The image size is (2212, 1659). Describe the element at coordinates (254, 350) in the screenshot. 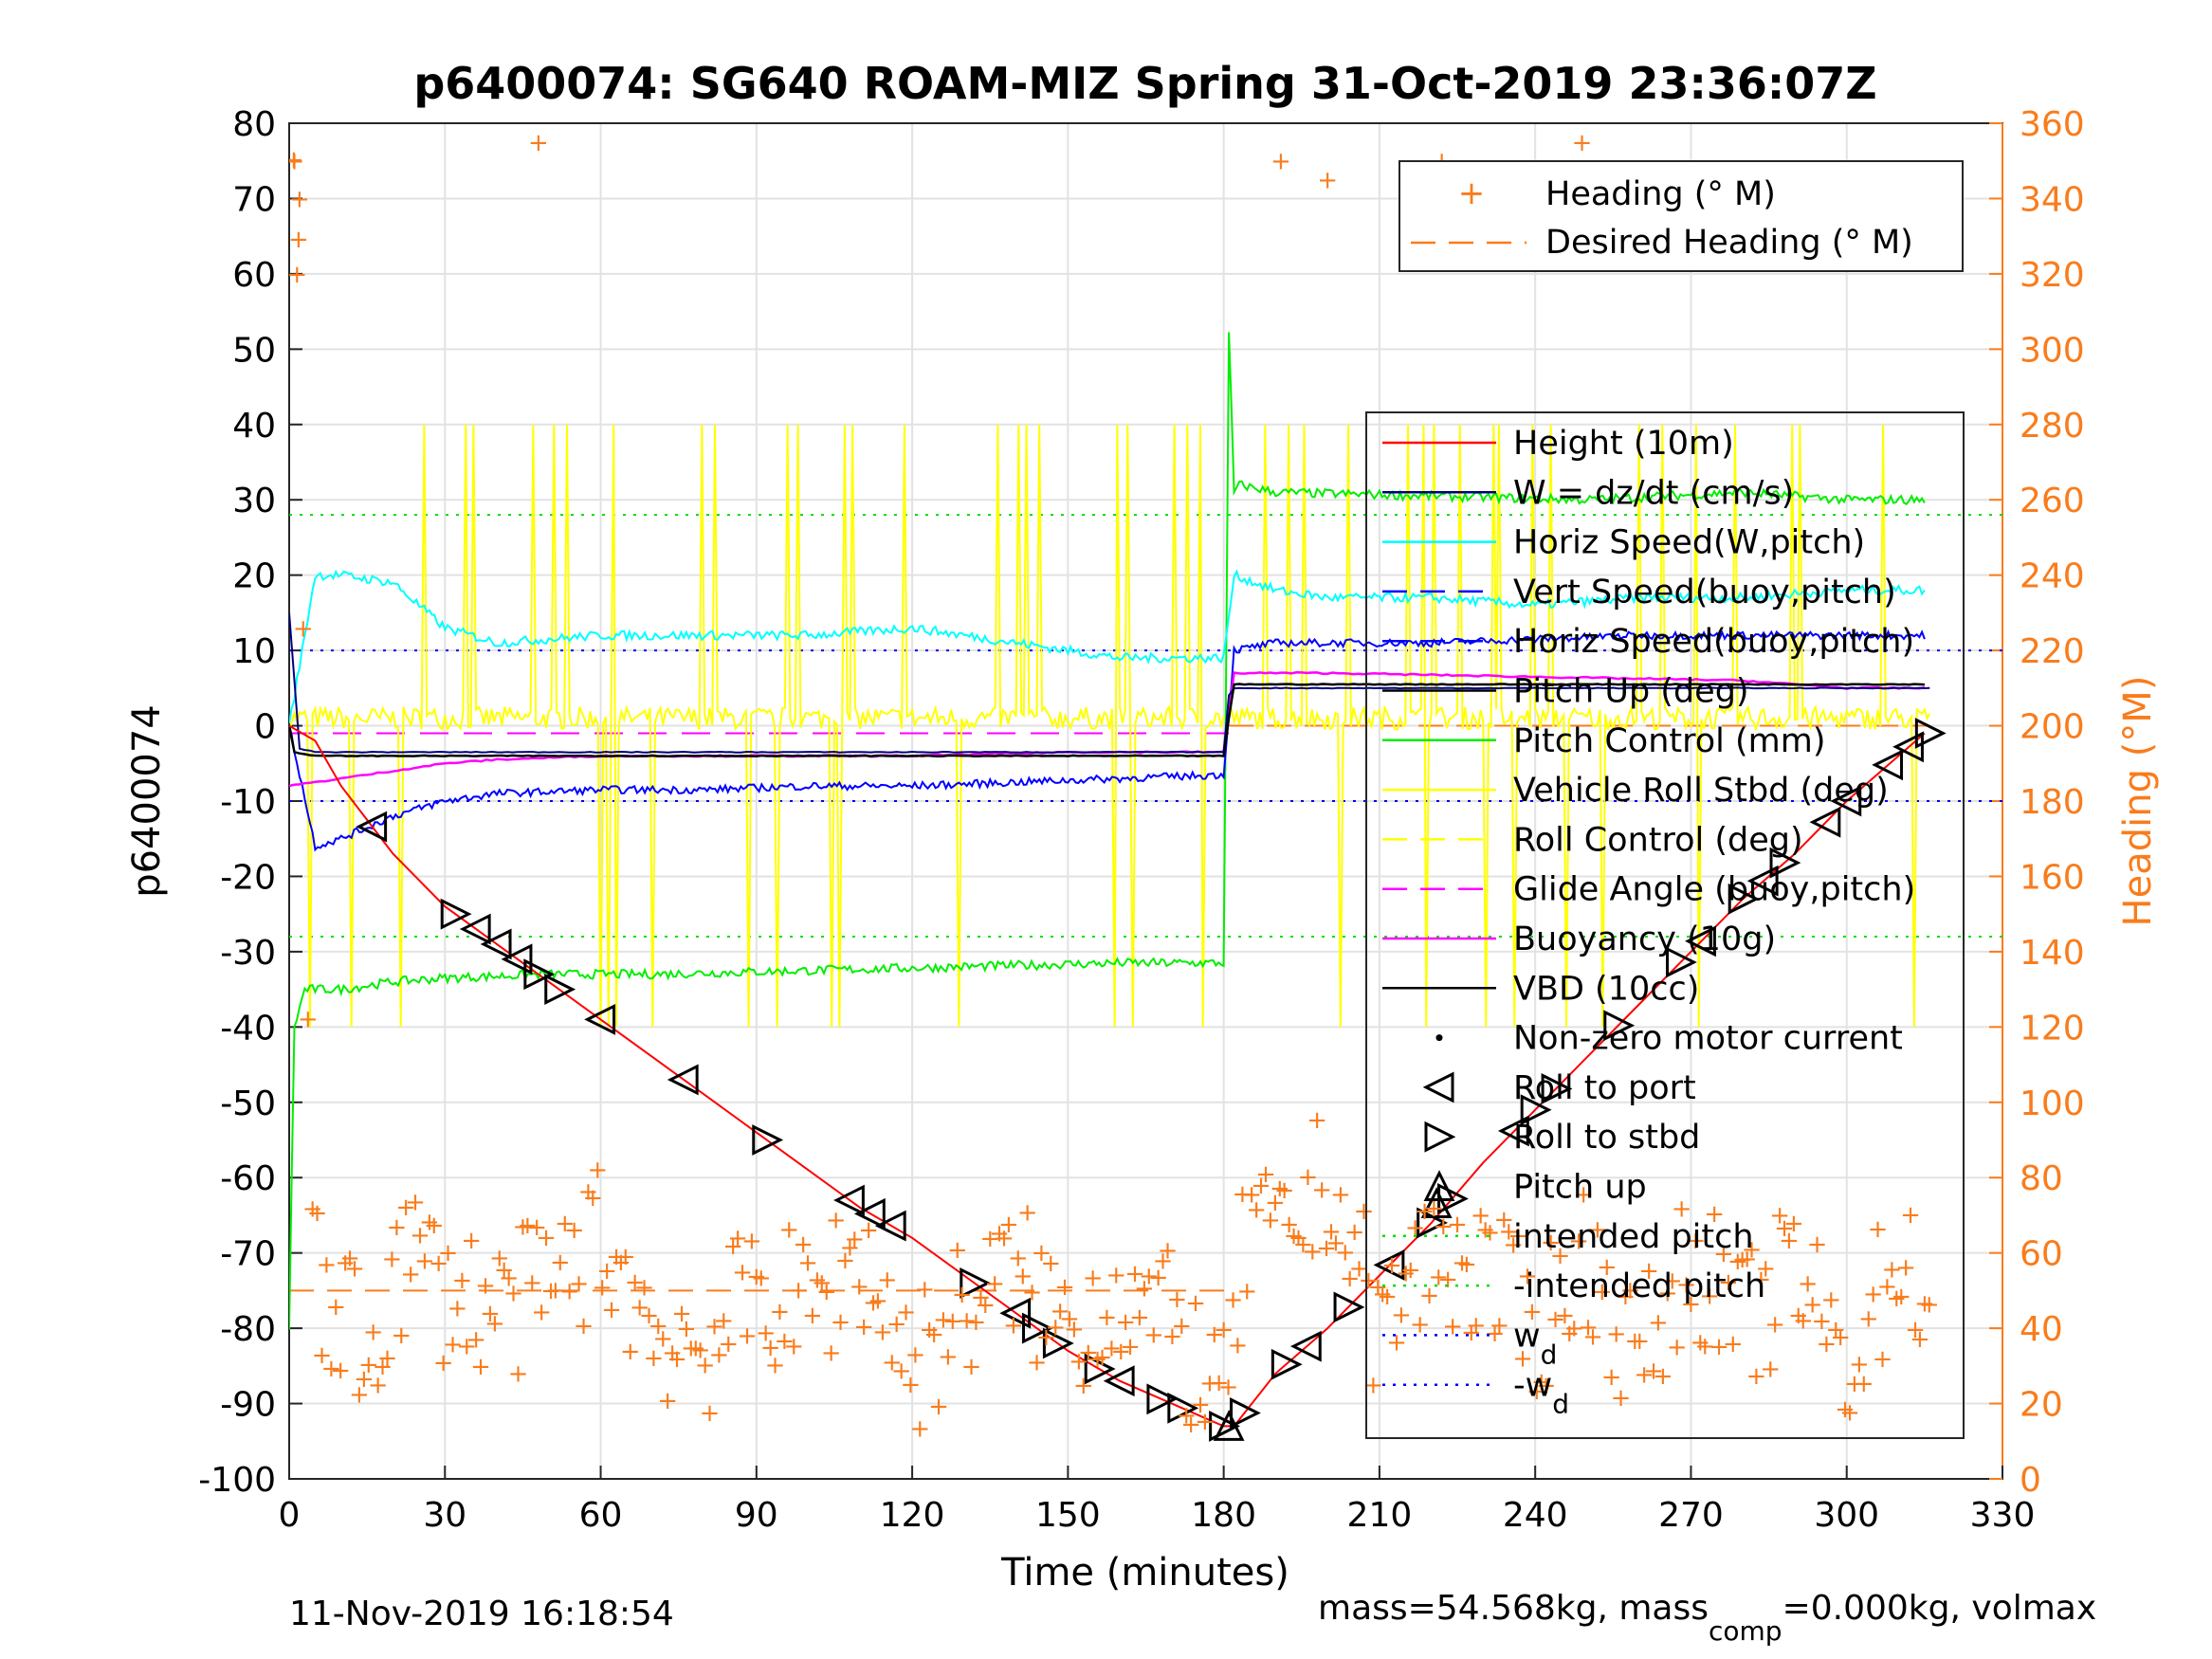

I see `y-tick-label: 50` at that location.